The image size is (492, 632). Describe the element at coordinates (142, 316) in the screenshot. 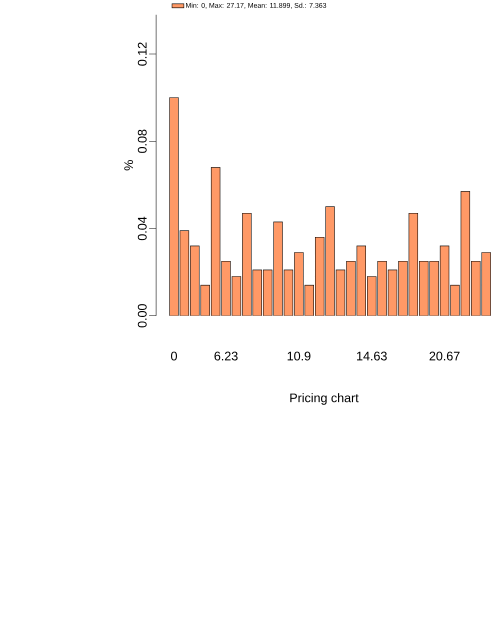

I see `y-tick-label: 0.00` at that location.